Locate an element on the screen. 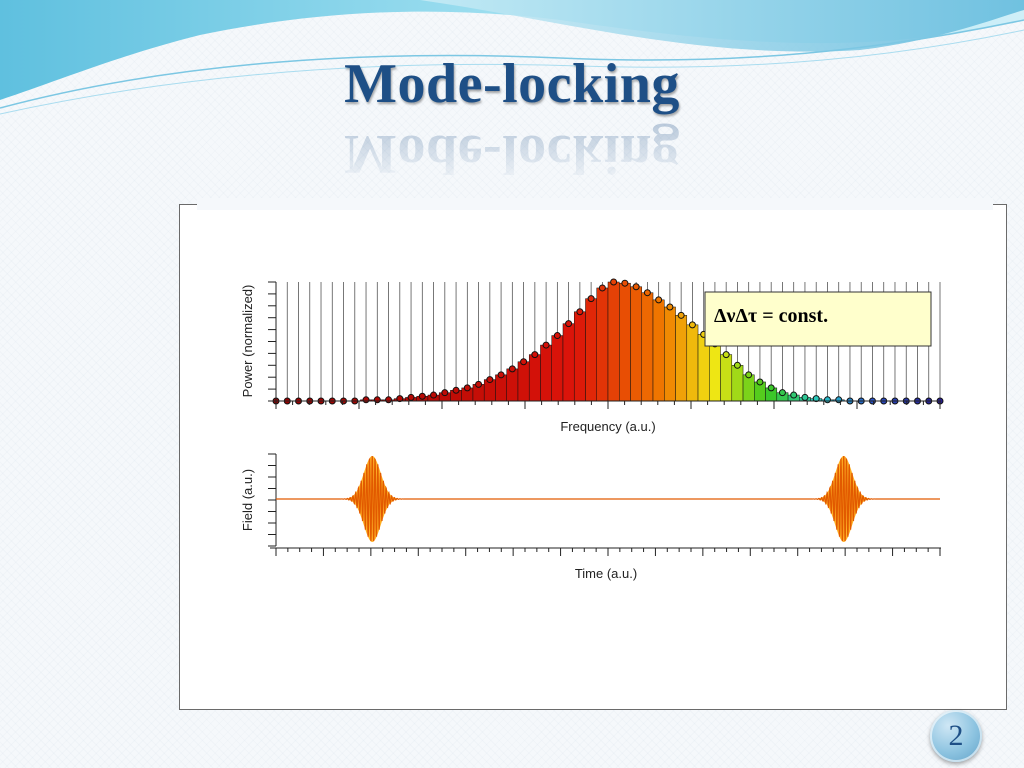 The width and height of the screenshot is (1024, 768). field-x-label: Time (a.u.) is located at coordinates (606, 573).